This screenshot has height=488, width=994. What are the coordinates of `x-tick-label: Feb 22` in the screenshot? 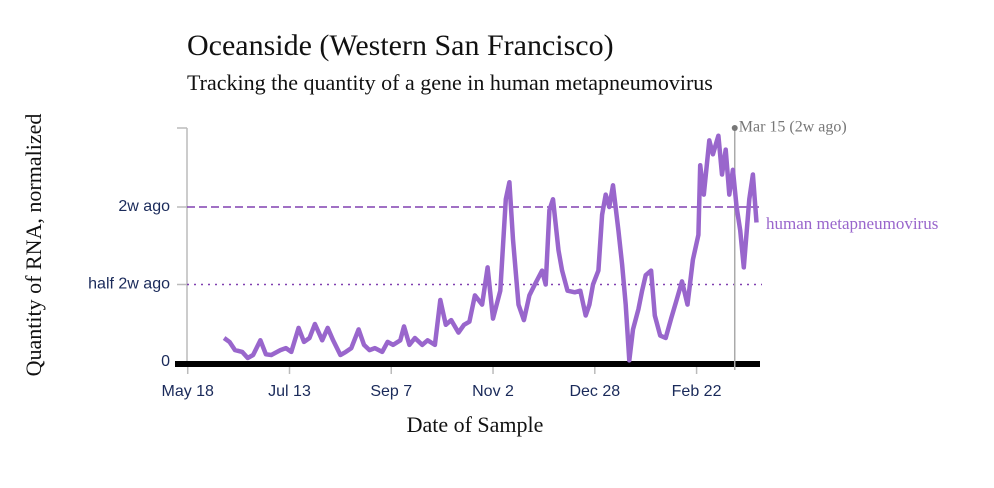 It's located at (697, 391).